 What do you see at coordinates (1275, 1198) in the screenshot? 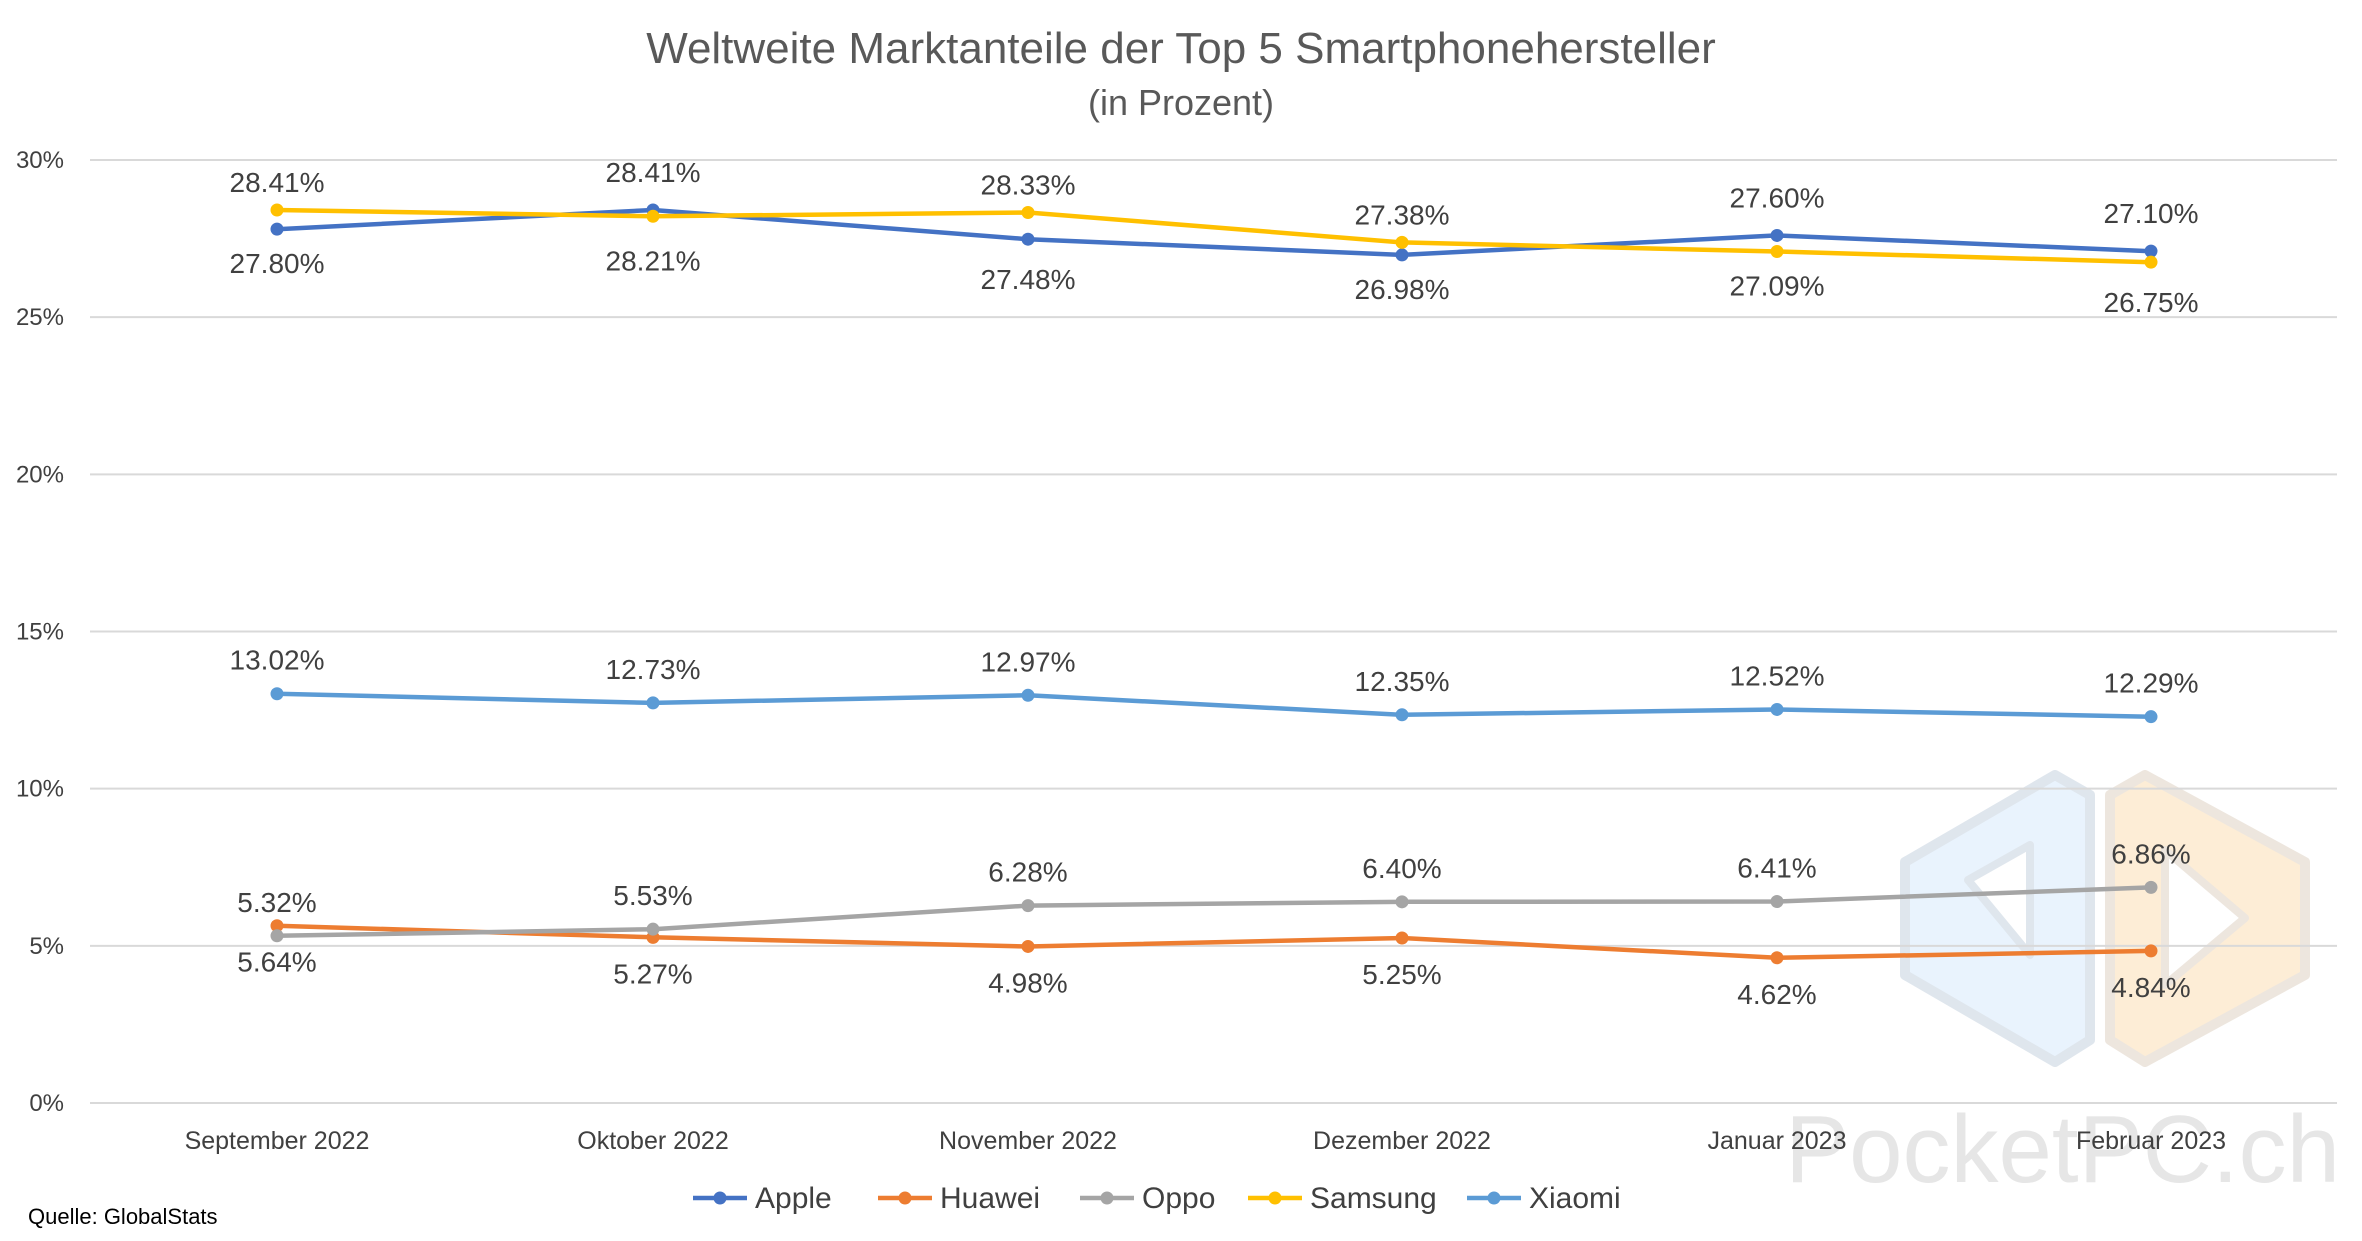
I see `legend-marker-samsung` at bounding box center [1275, 1198].